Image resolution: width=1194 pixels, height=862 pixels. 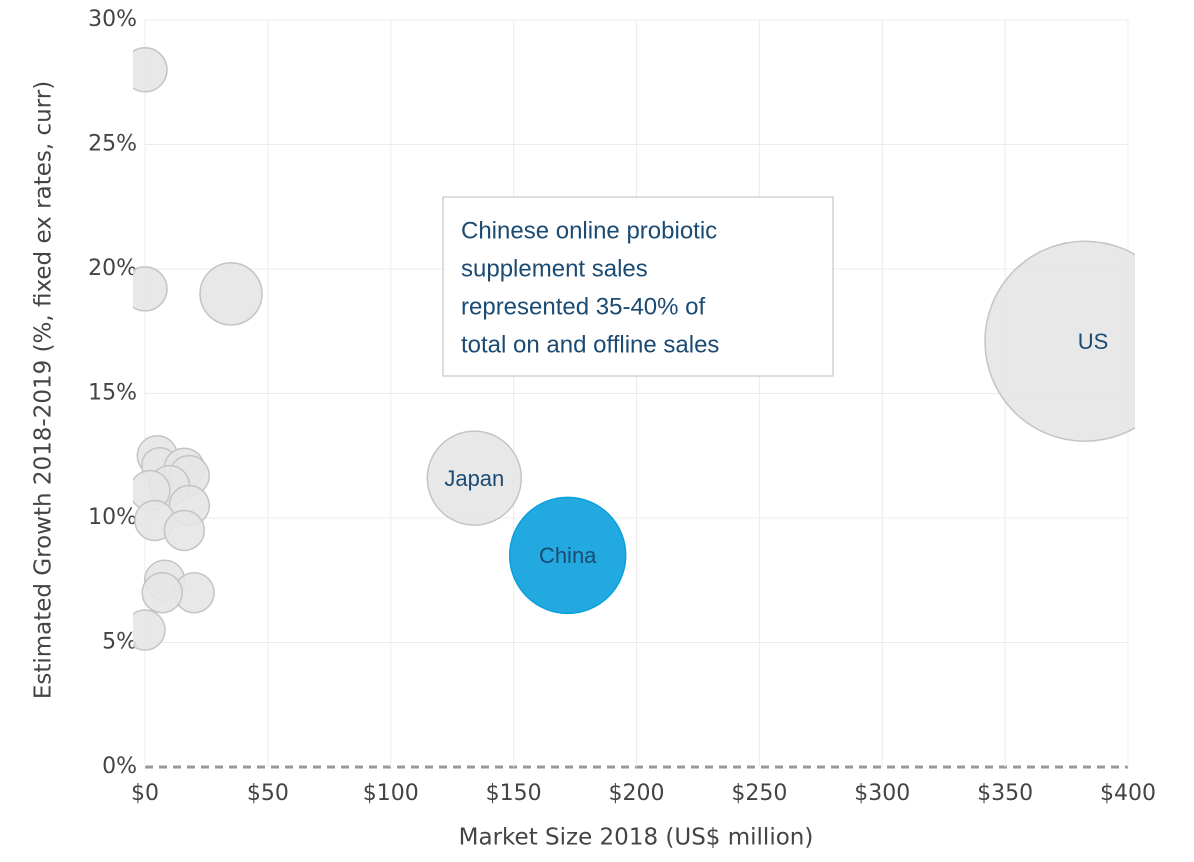 I want to click on bubble-label: Japan, so click(x=474, y=478).